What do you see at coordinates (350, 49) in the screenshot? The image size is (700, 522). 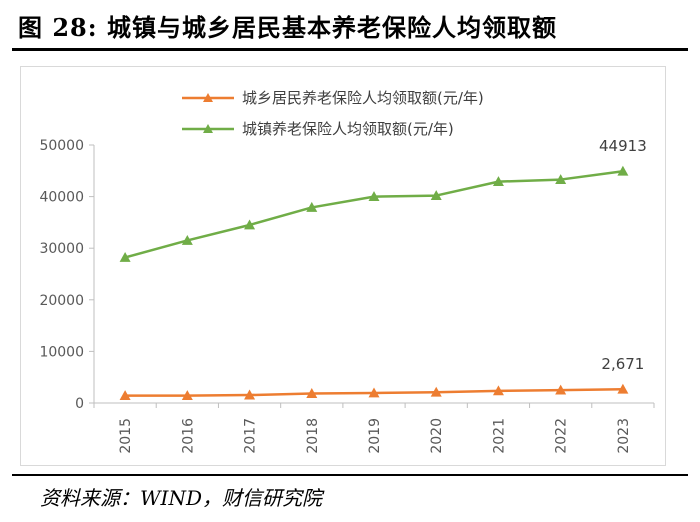 I see `title-rule` at bounding box center [350, 49].